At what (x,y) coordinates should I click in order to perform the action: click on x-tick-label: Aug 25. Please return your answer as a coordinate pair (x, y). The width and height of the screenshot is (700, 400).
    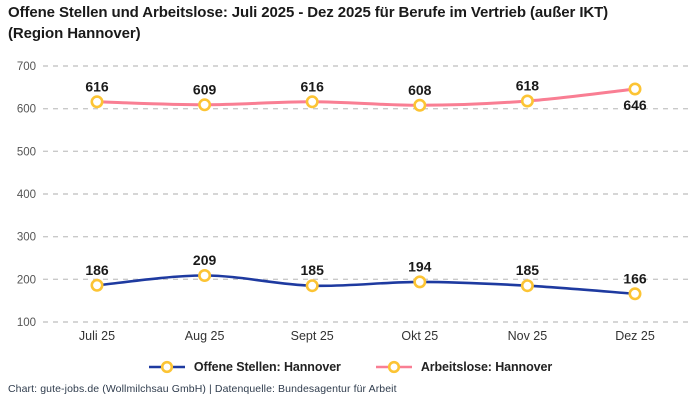
    Looking at the image, I should click on (205, 336).